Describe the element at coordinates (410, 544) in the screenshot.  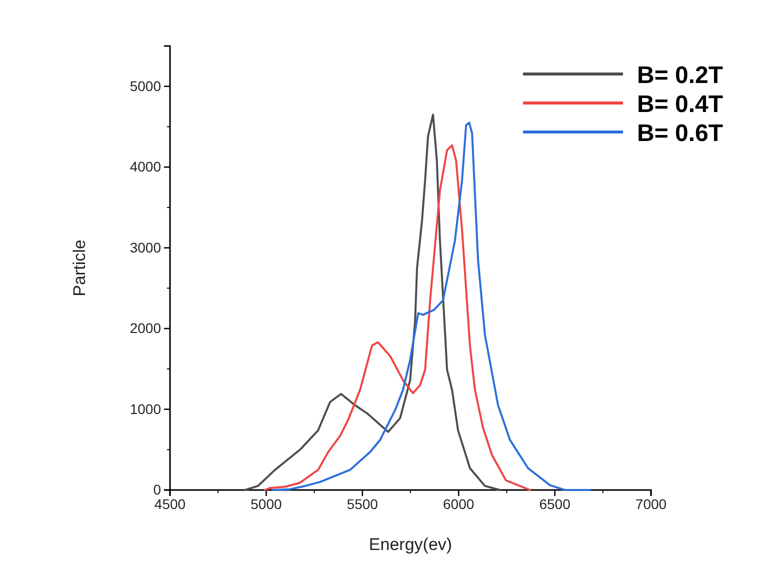
I see `x-axis-title: Energy(ev)` at that location.